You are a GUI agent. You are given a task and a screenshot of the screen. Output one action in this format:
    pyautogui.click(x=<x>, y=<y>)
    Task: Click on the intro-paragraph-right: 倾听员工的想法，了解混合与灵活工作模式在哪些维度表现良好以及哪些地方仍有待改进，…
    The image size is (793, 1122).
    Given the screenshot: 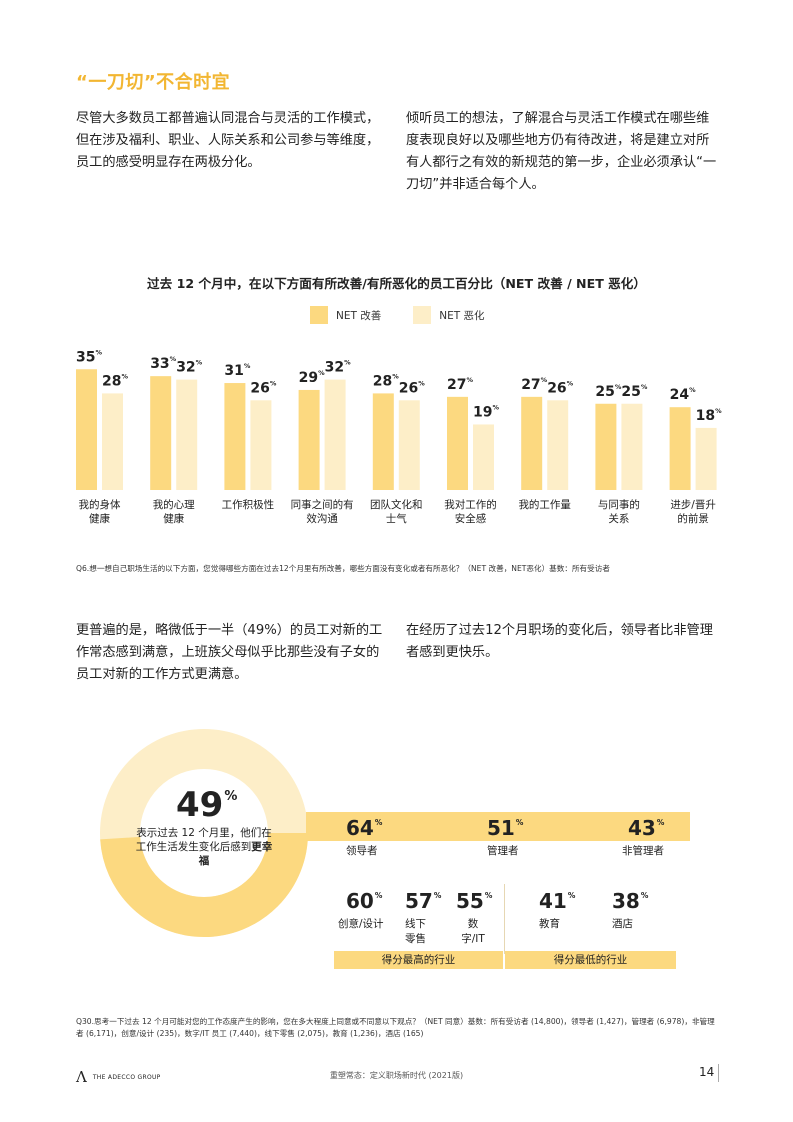 What is the action you would take?
    pyautogui.click(x=561, y=151)
    